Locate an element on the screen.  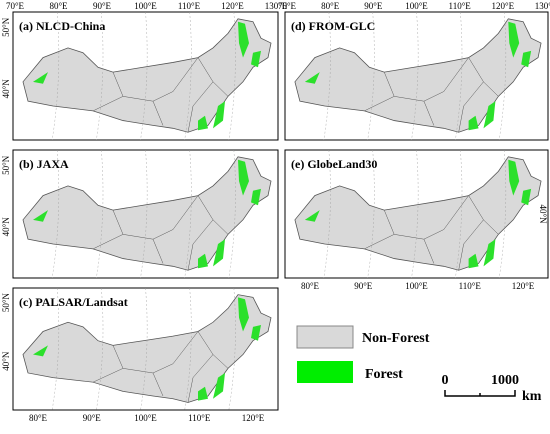
panel-label: (a) NLCD-China is located at coordinates (62, 26).